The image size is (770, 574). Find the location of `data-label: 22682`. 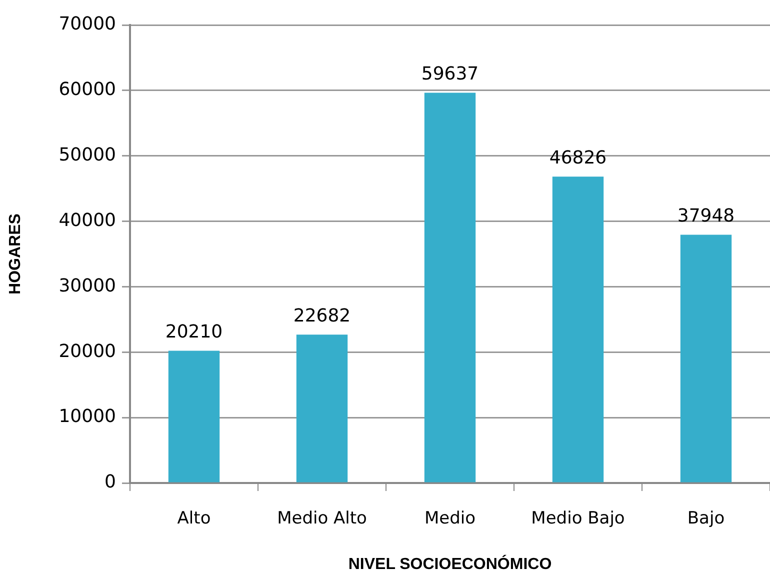

data-label: 22682 is located at coordinates (322, 315).